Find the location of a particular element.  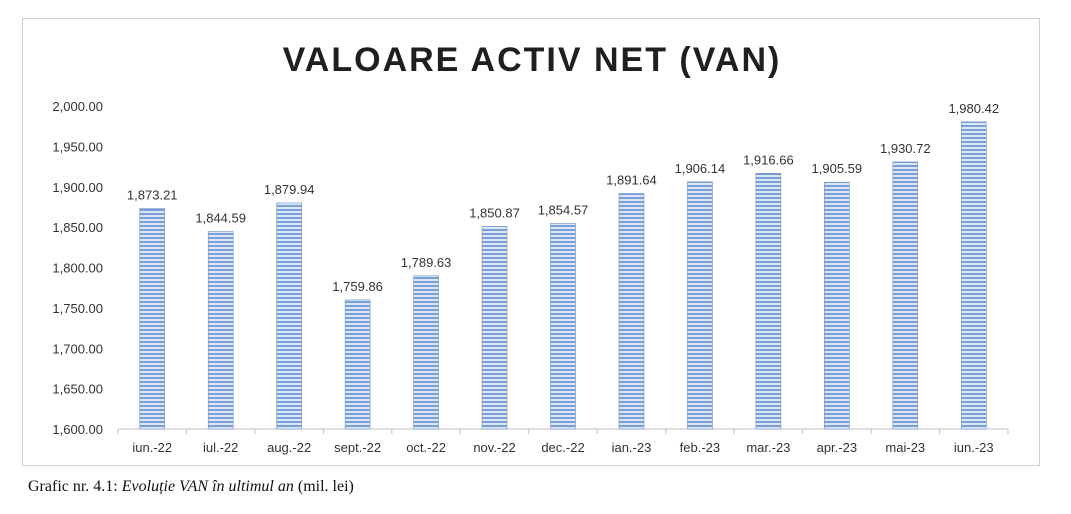

data-label: 1,906.14 is located at coordinates (700, 168).